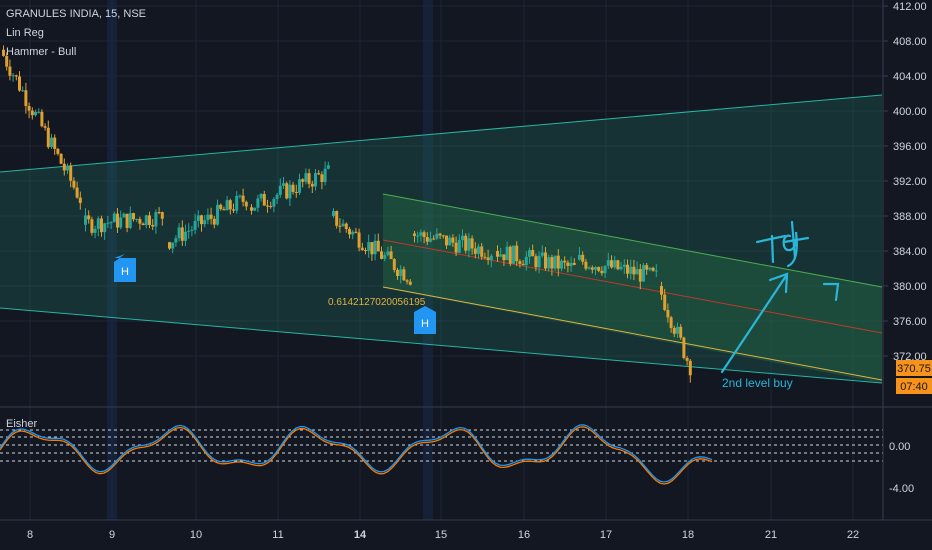 The width and height of the screenshot is (932, 550). I want to click on time-axis-label: 8, so click(30, 535).